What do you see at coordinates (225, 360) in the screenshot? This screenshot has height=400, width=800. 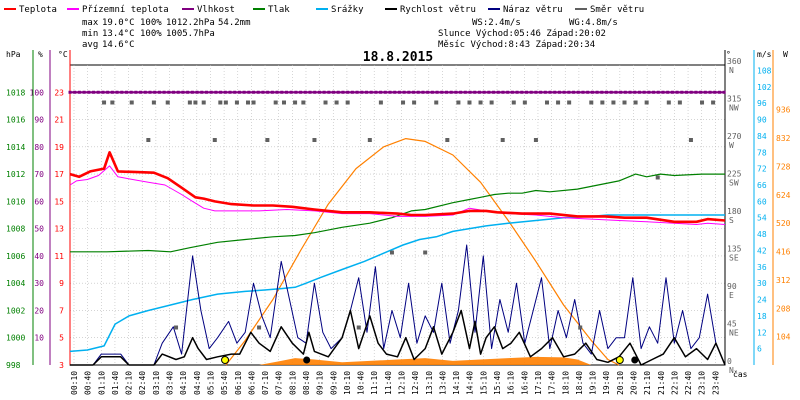 I see `sun-marker` at bounding box center [225, 360].